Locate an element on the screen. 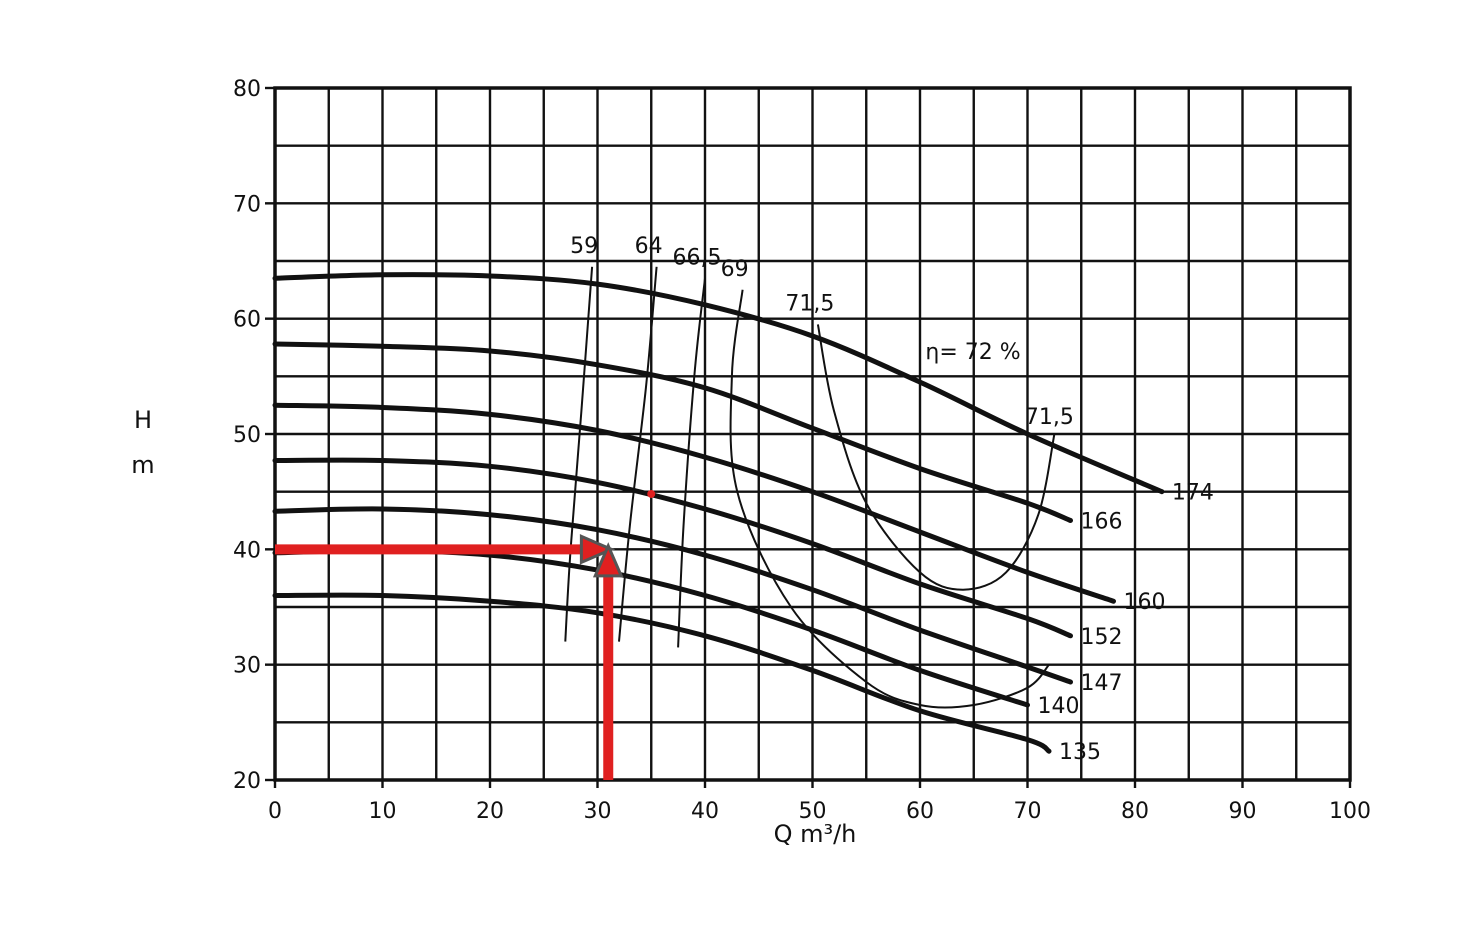 Image resolution: width=1474 pixels, height=926 pixels. y-tick-label: 70 is located at coordinates (247, 204).